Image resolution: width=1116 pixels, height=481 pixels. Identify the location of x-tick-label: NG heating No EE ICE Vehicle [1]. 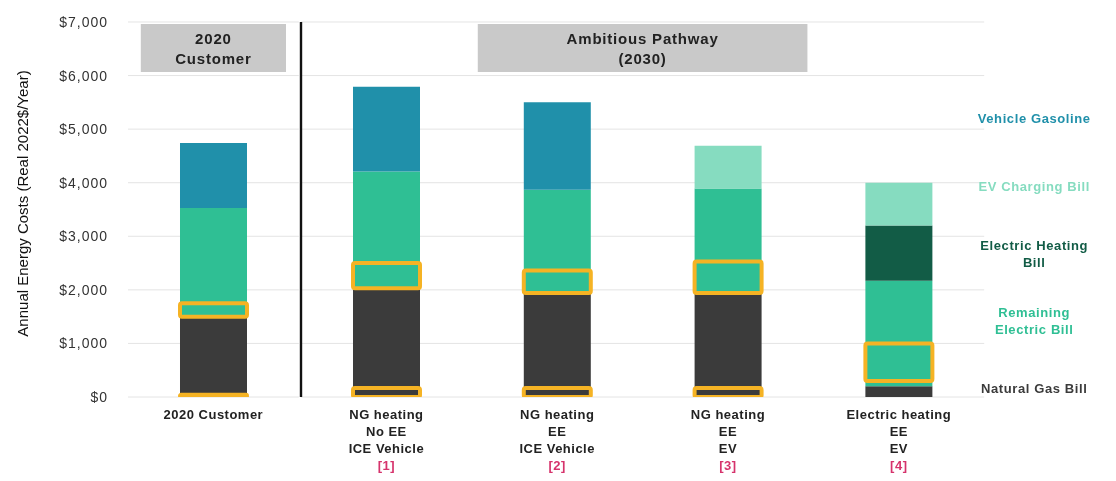
(386, 440).